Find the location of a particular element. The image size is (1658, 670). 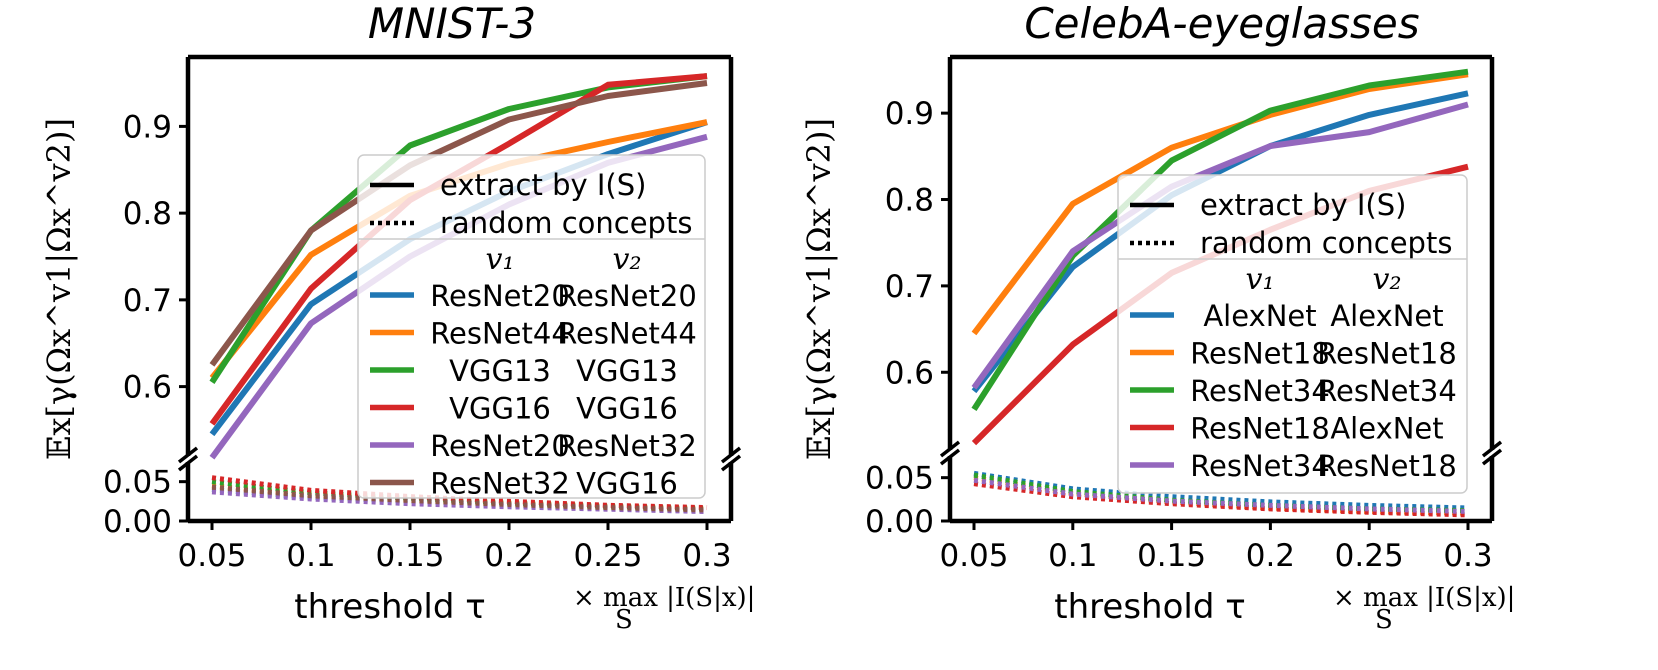

legend-v1-label: VGG13 is located at coordinates (500, 371).